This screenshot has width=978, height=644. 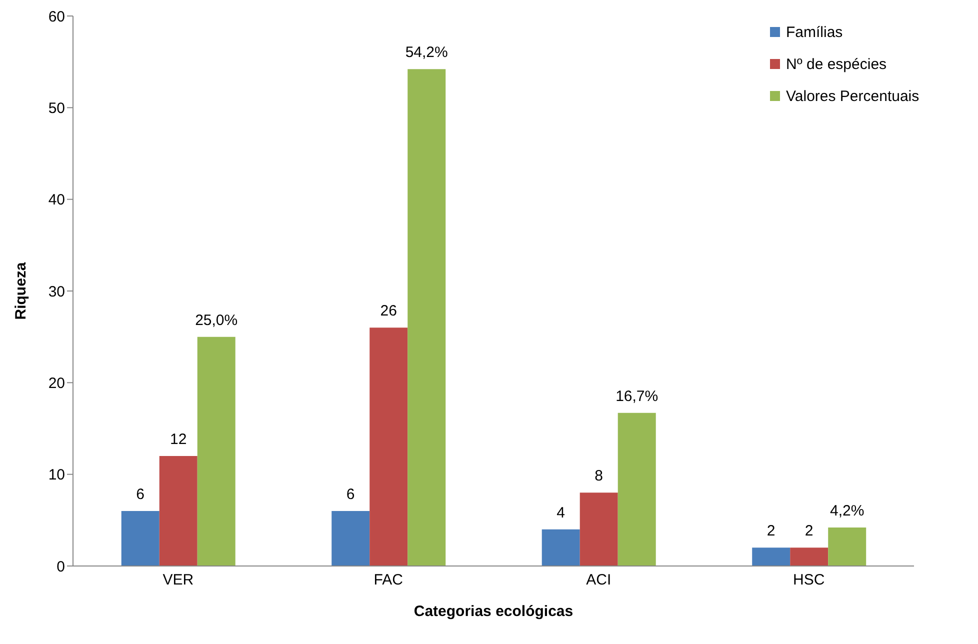 What do you see at coordinates (809, 580) in the screenshot?
I see `x-tick-label: HSC` at bounding box center [809, 580].